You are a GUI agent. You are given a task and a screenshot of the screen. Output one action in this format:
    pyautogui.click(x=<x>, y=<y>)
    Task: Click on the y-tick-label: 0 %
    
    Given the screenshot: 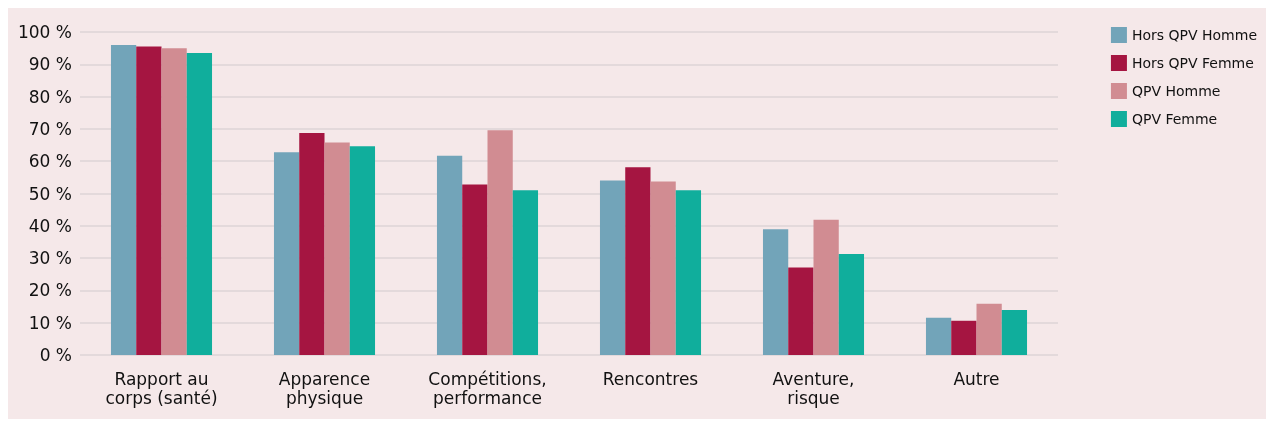 What is the action you would take?
    pyautogui.click(x=55, y=355)
    